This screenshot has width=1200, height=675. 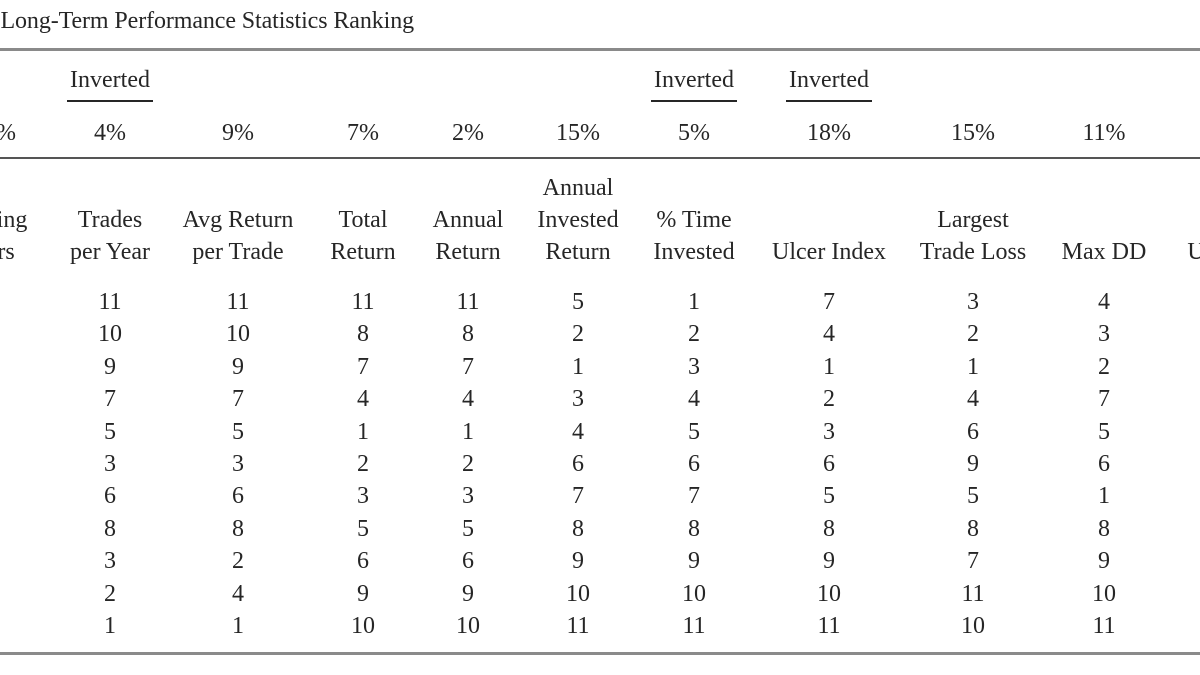 I want to click on table-cell-largest-trade-loss-row-11: 10, so click(x=973, y=626).